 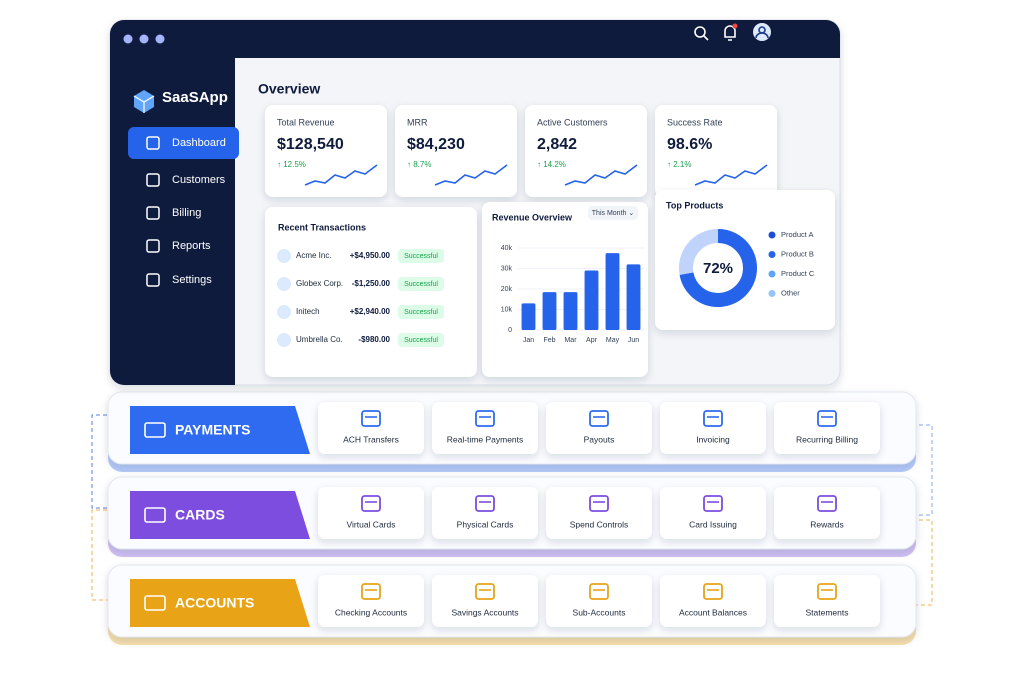 What do you see at coordinates (827, 524) in the screenshot?
I see `feature-label: Rewards` at bounding box center [827, 524].